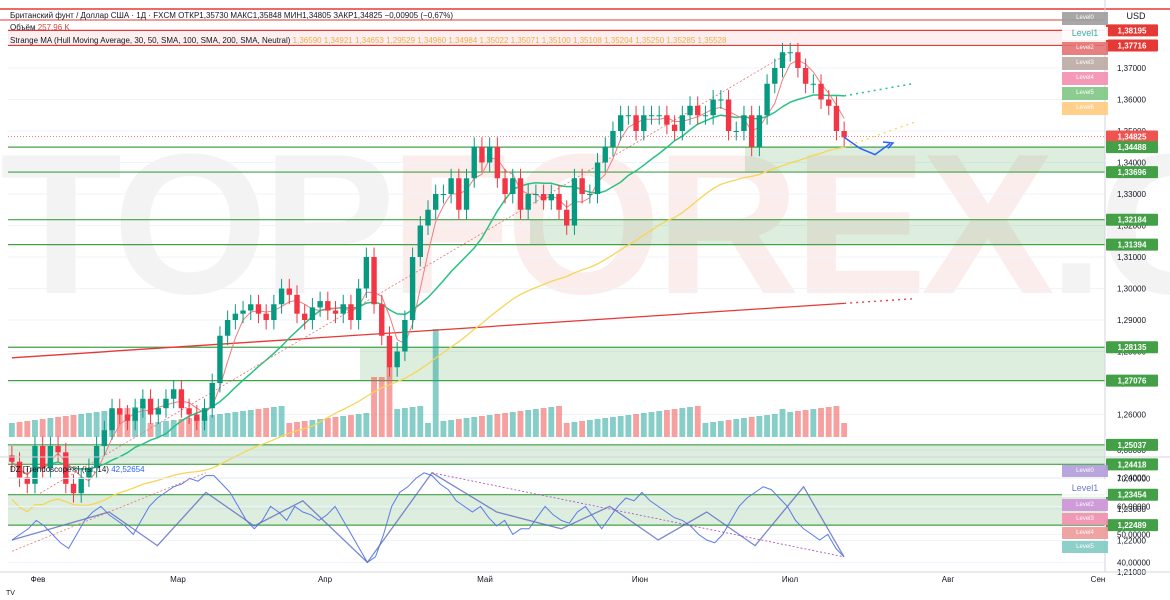  I want to click on time-tick-label: Апр, so click(325, 579).